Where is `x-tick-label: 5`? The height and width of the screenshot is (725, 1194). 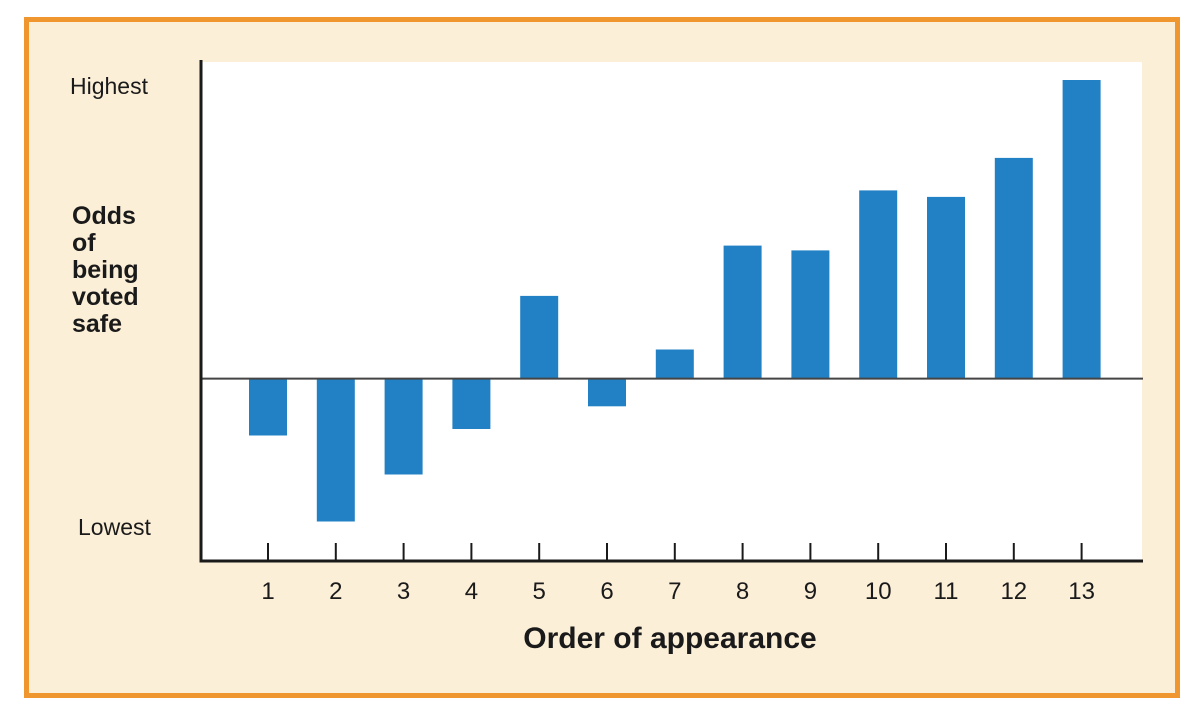 x-tick-label: 5 is located at coordinates (539, 591).